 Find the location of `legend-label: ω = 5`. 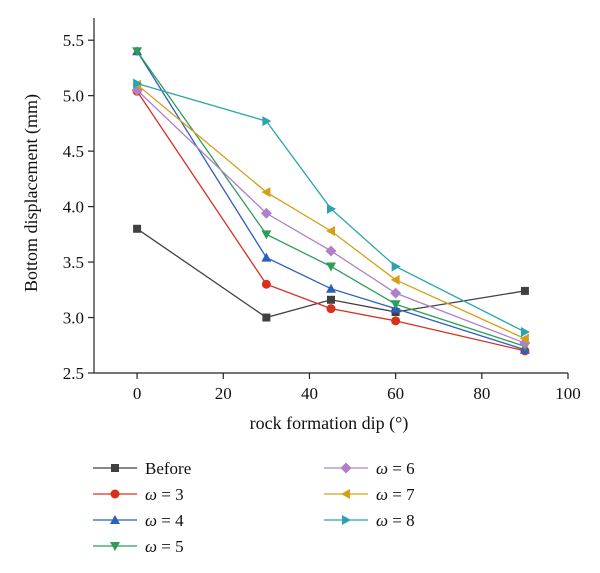

legend-label: ω = 5 is located at coordinates (164, 546).